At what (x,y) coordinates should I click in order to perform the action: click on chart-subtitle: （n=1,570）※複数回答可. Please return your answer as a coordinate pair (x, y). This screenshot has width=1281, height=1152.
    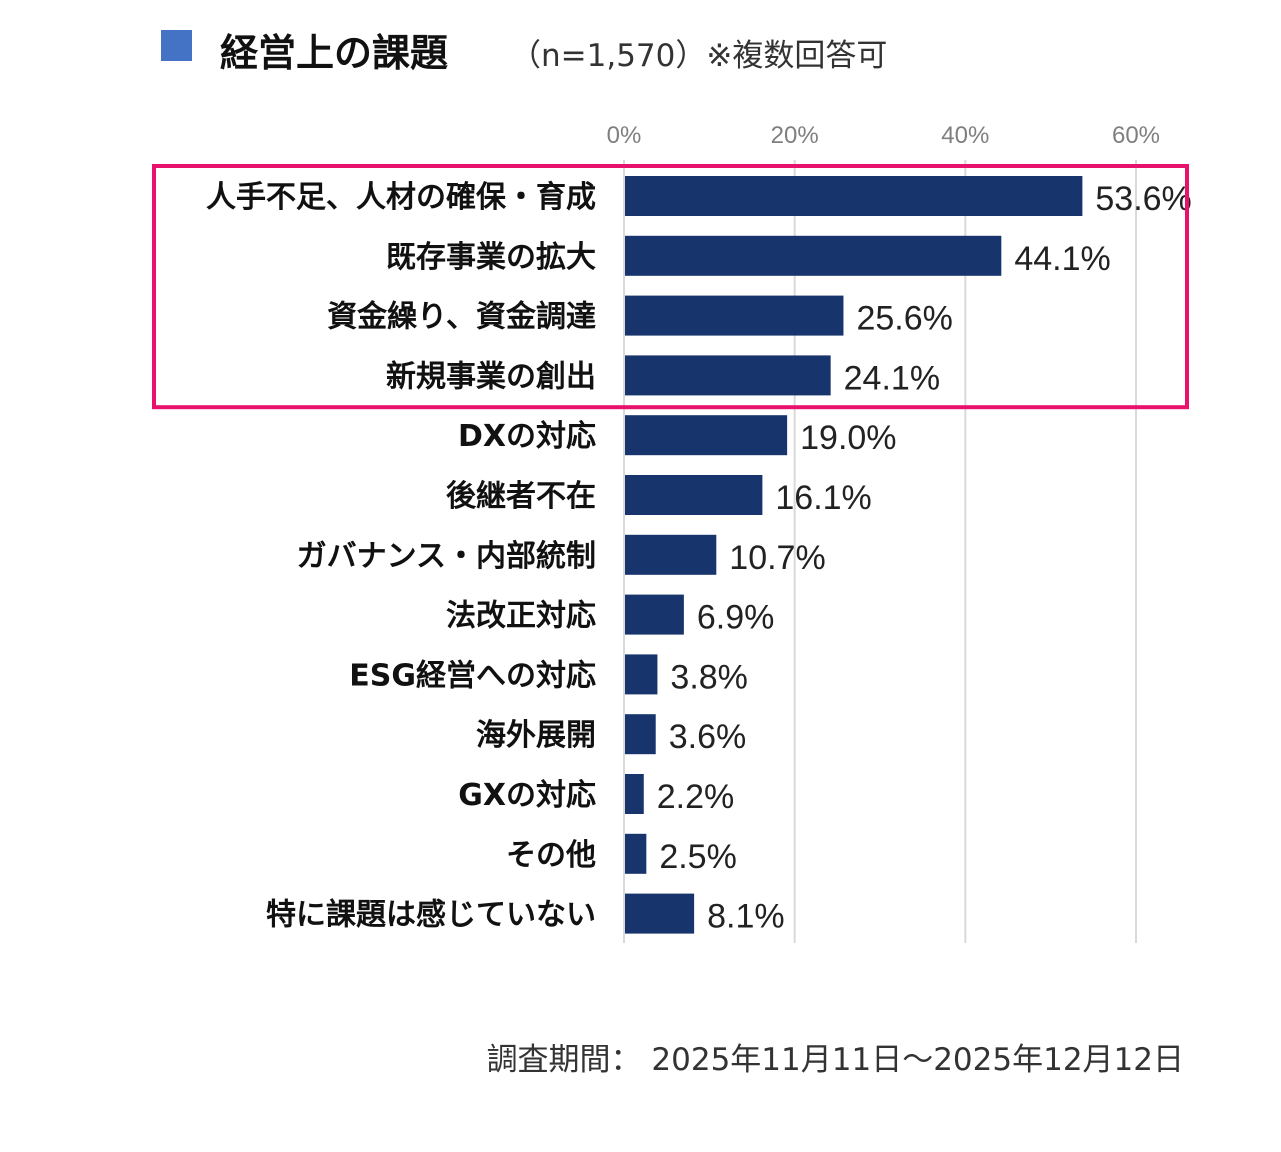
    Looking at the image, I should click on (699, 56).